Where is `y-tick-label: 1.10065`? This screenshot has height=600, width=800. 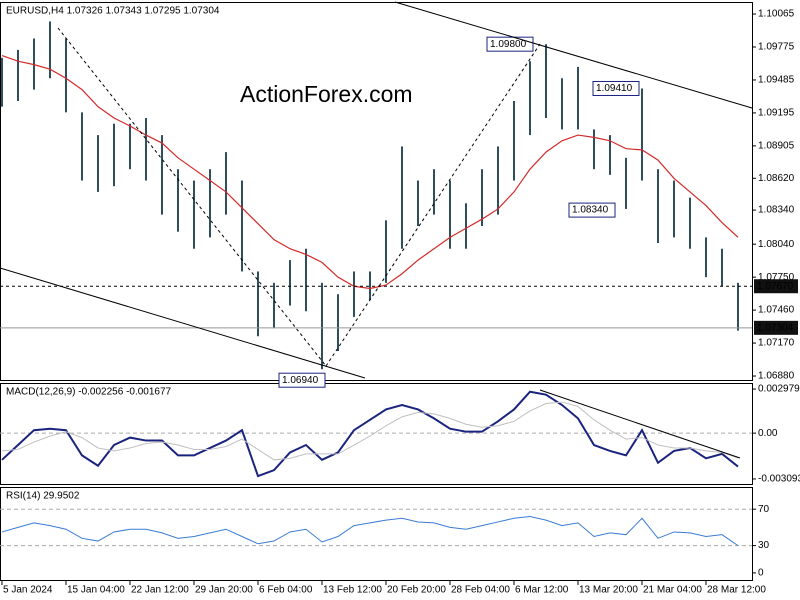
y-tick-label: 1.10065 is located at coordinates (776, 14).